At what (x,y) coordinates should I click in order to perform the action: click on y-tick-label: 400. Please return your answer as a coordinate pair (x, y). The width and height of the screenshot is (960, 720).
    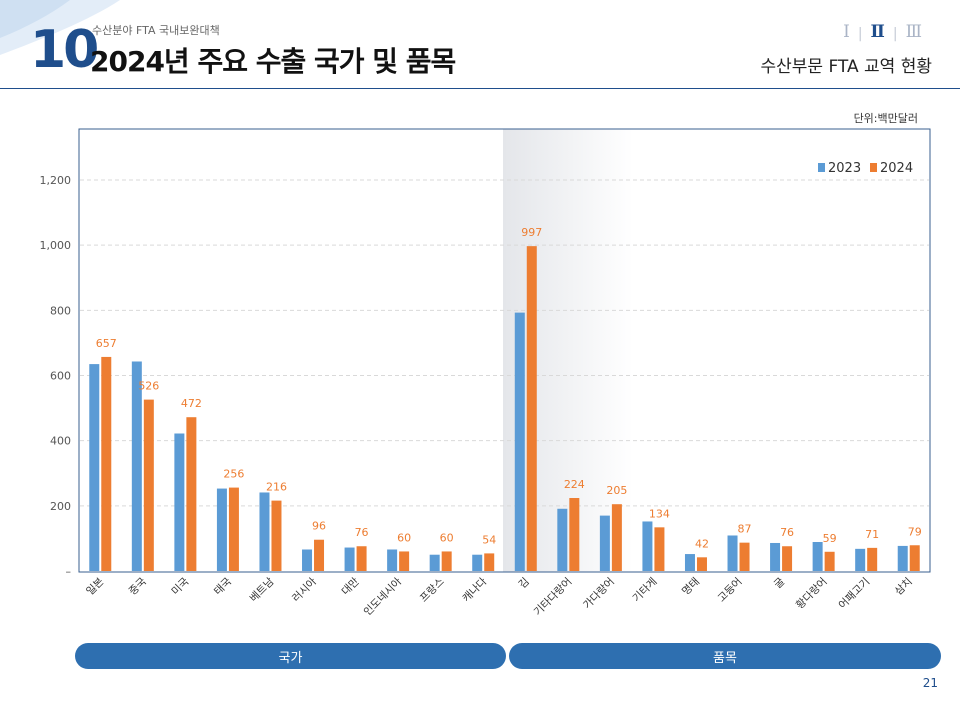
    Looking at the image, I should click on (60, 441).